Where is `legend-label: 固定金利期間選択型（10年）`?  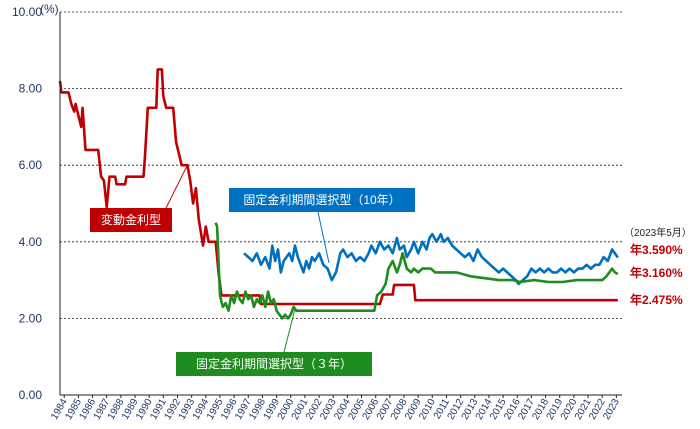 legend-label: 固定金利期間選択型（10年） is located at coordinates (321, 199).